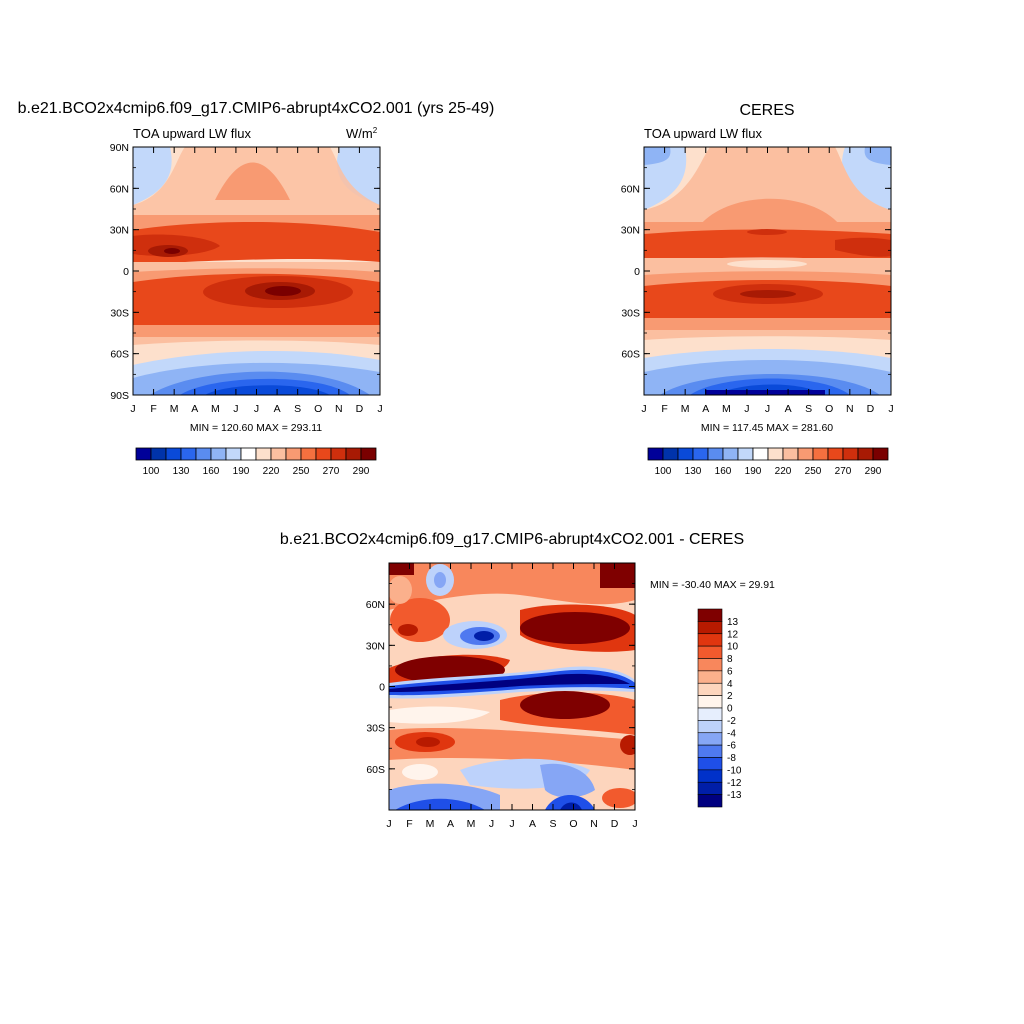 The image size is (1024, 1024). What do you see at coordinates (766, 110) in the screenshot?
I see `obs-title: CERES` at bounding box center [766, 110].